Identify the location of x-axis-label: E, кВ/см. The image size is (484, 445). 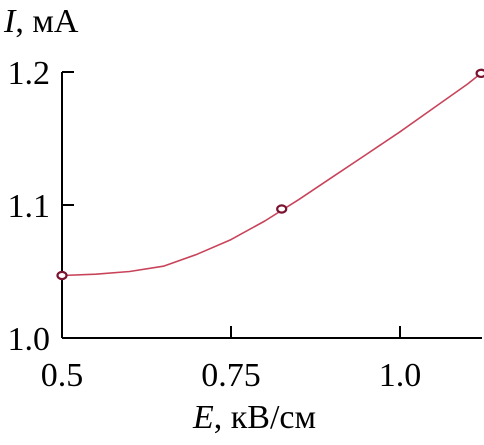
(254, 417).